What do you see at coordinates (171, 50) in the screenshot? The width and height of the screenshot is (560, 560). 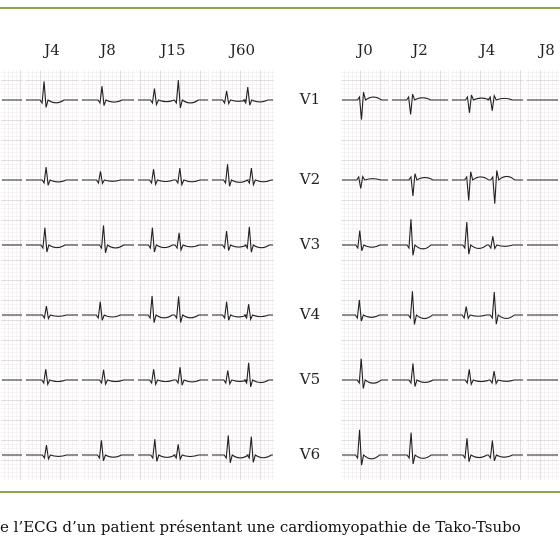 I see `column-header: J15` at bounding box center [171, 50].